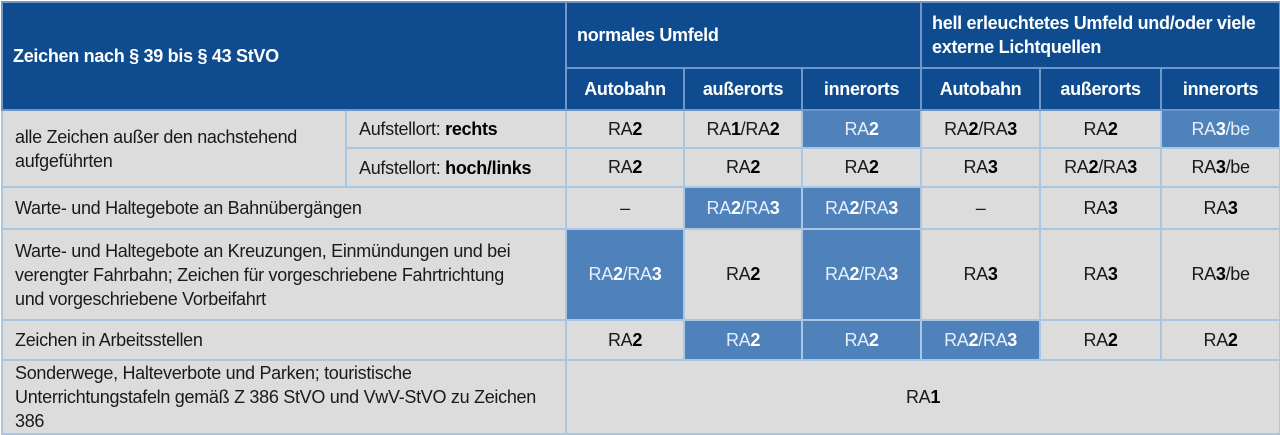 The image size is (1280, 435). Describe the element at coordinates (862, 89) in the screenshot. I see `column-header-2: innerorts` at that location.